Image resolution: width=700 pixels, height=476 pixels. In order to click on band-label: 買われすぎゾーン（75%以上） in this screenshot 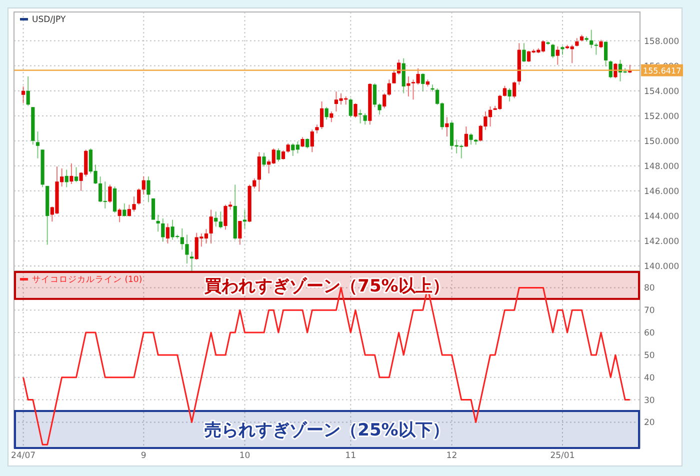, I will do `click(327, 286)`.